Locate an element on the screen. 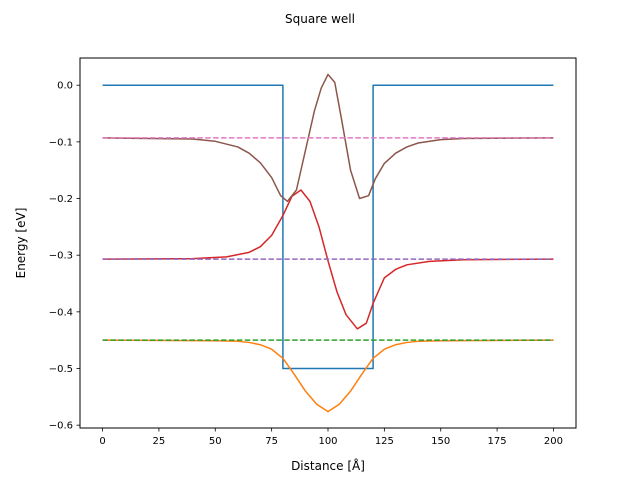 The width and height of the screenshot is (640, 485). x-tick-label: 150 is located at coordinates (440, 441).